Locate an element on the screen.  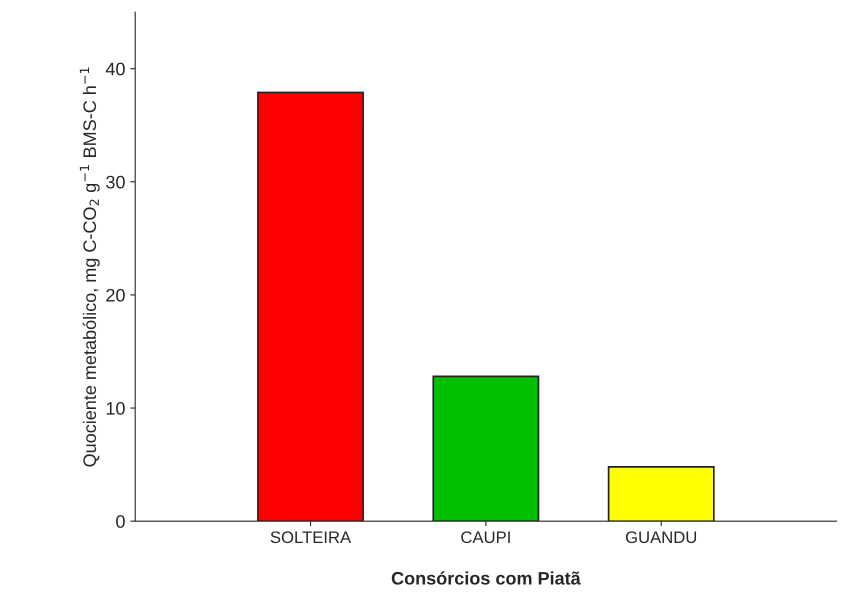
y-tick-label: 20 is located at coordinates (115, 295).